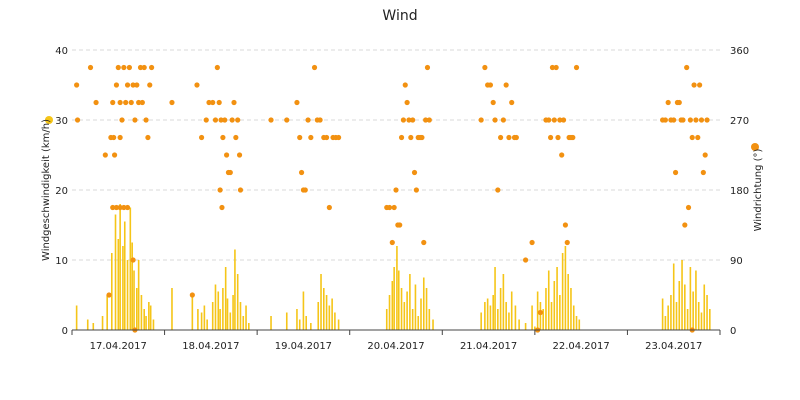 Image resolution: width=800 pixels, height=400 pixels. What do you see at coordinates (673, 346) in the screenshot?
I see `x-tick-label: 23.04.2017` at bounding box center [673, 346].